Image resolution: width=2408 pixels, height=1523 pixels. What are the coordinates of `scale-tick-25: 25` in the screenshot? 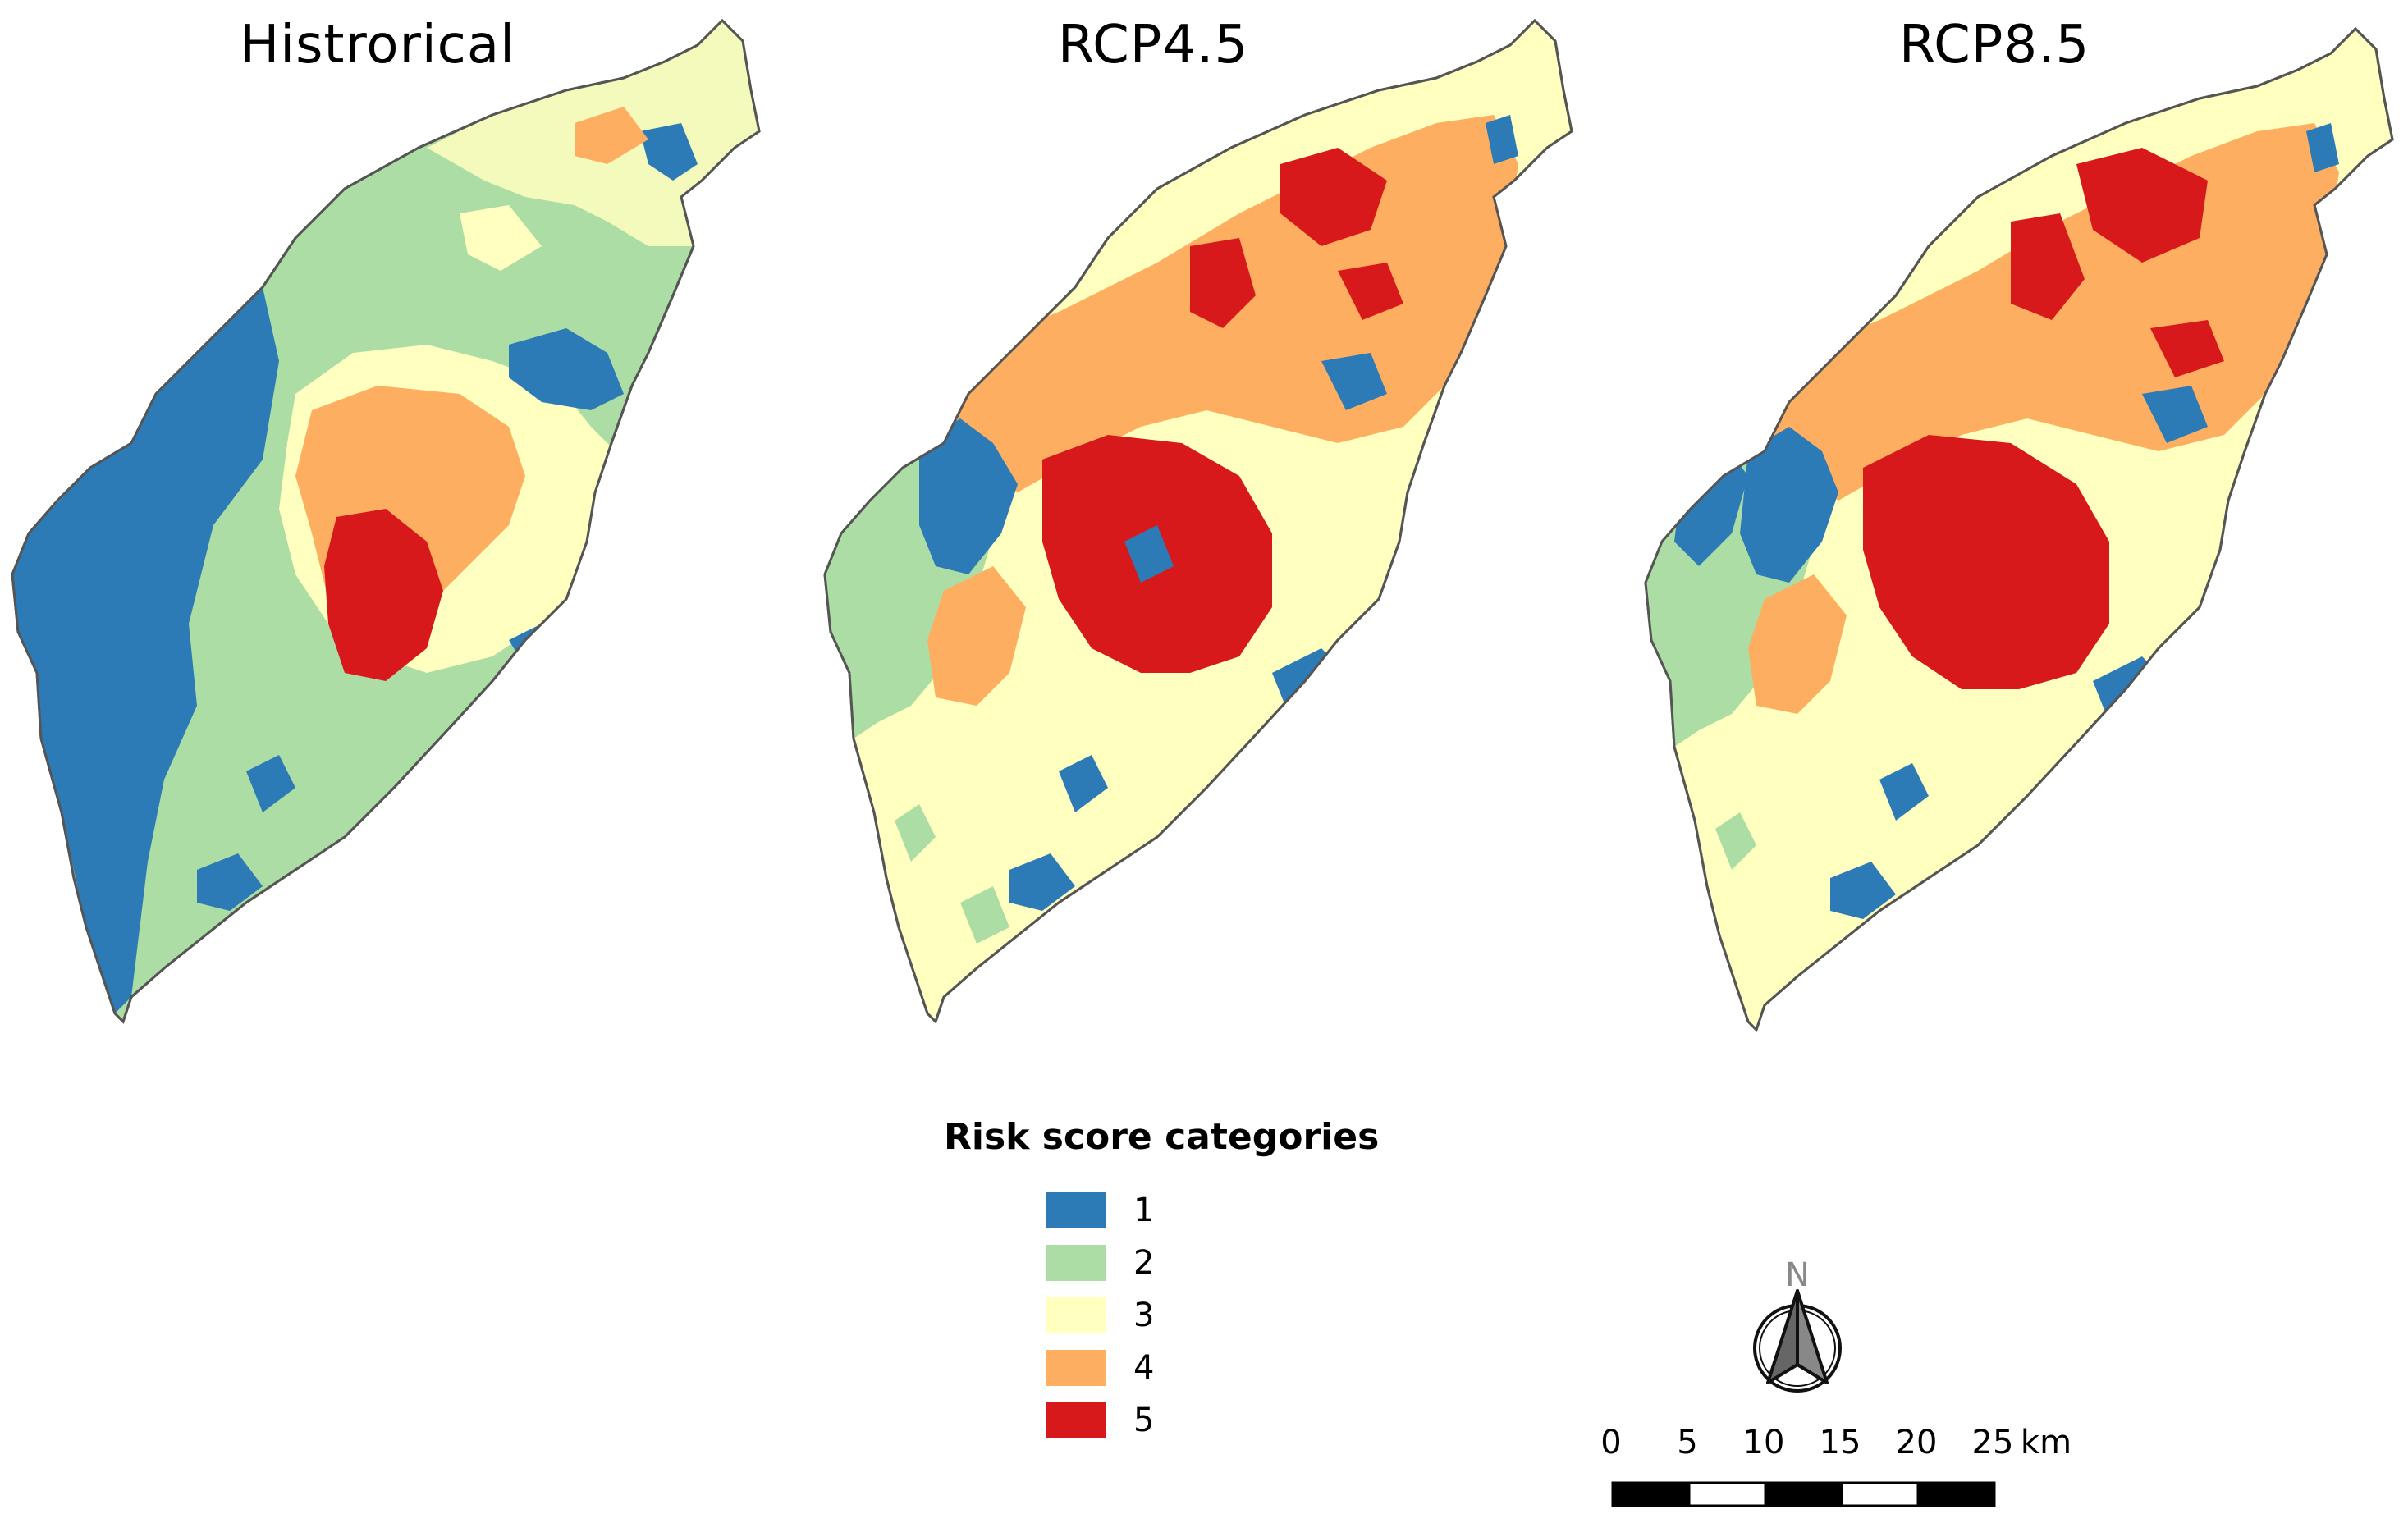 It's located at (1993, 1442).